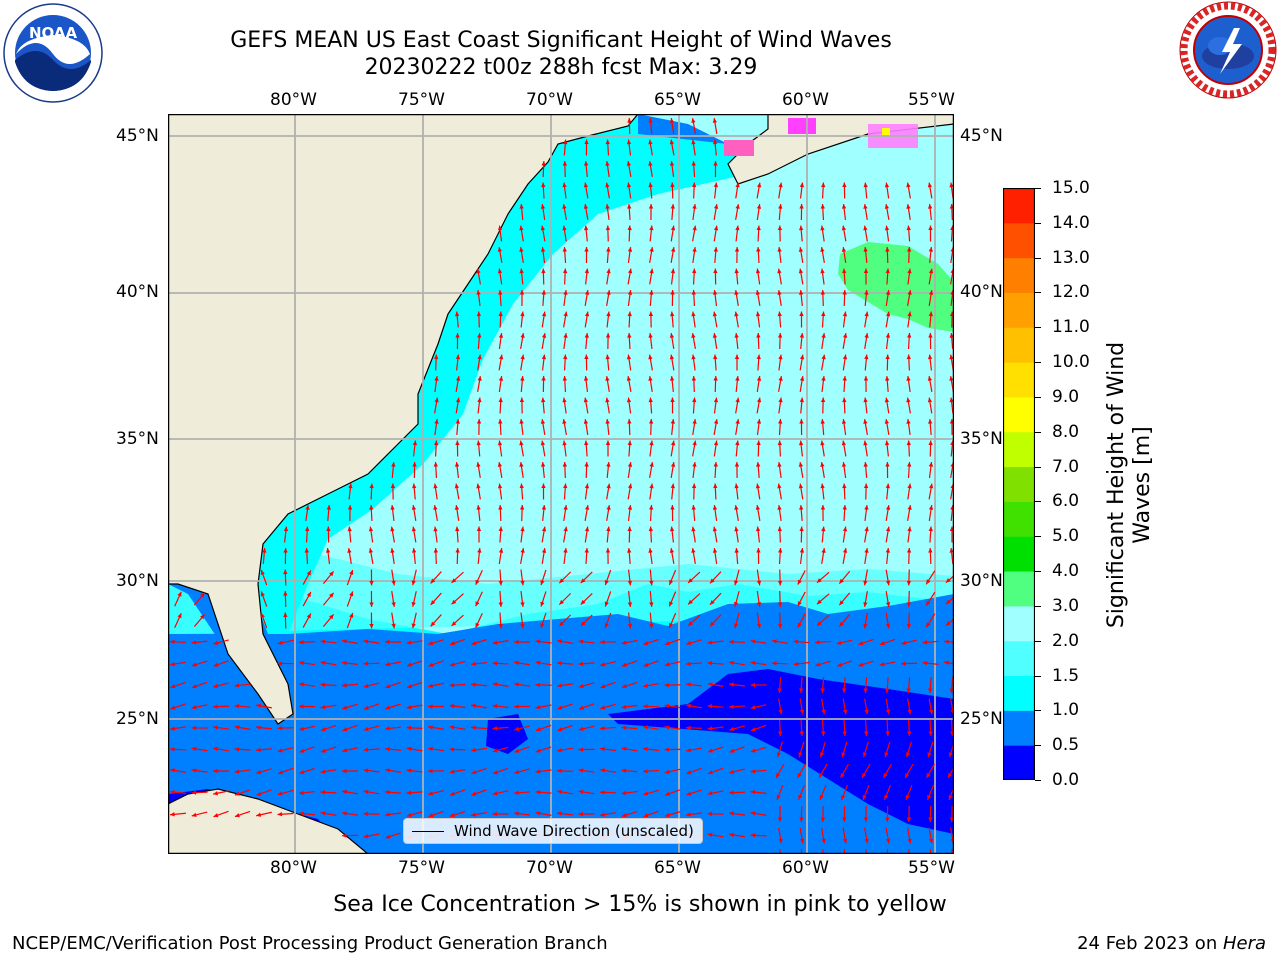 The width and height of the screenshot is (1280, 960). I want to click on legend-label: Wind Wave Direction (unscaled), so click(574, 831).